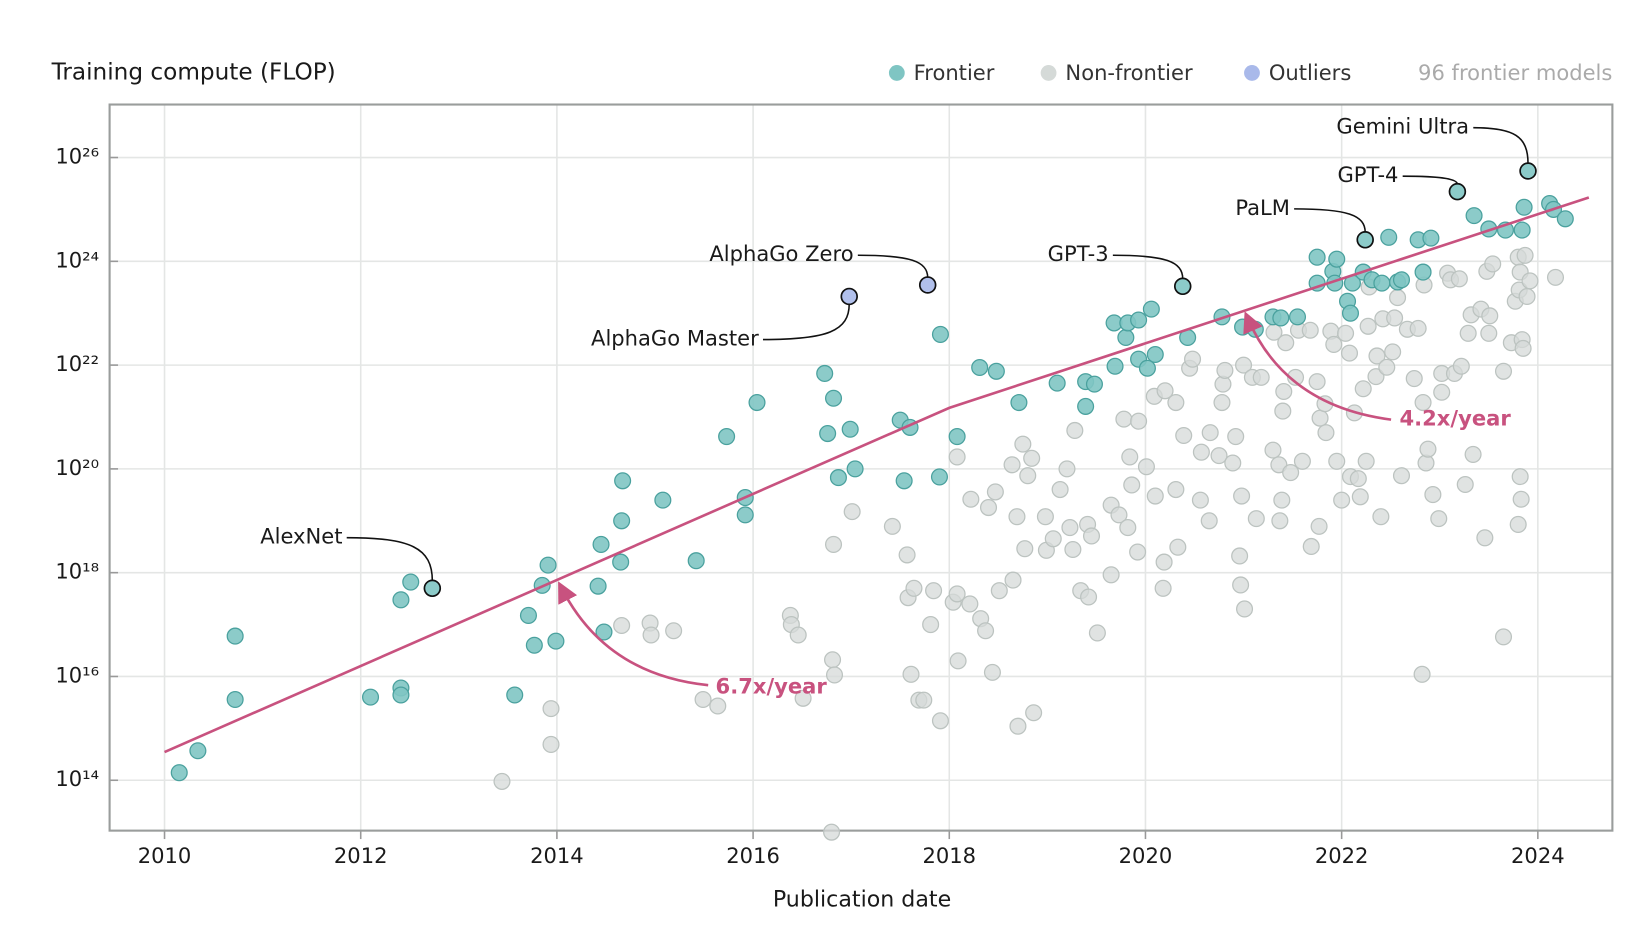 The height and width of the screenshot is (932, 1644). I want to click on y-tick-label: 10²⁶, so click(77, 156).